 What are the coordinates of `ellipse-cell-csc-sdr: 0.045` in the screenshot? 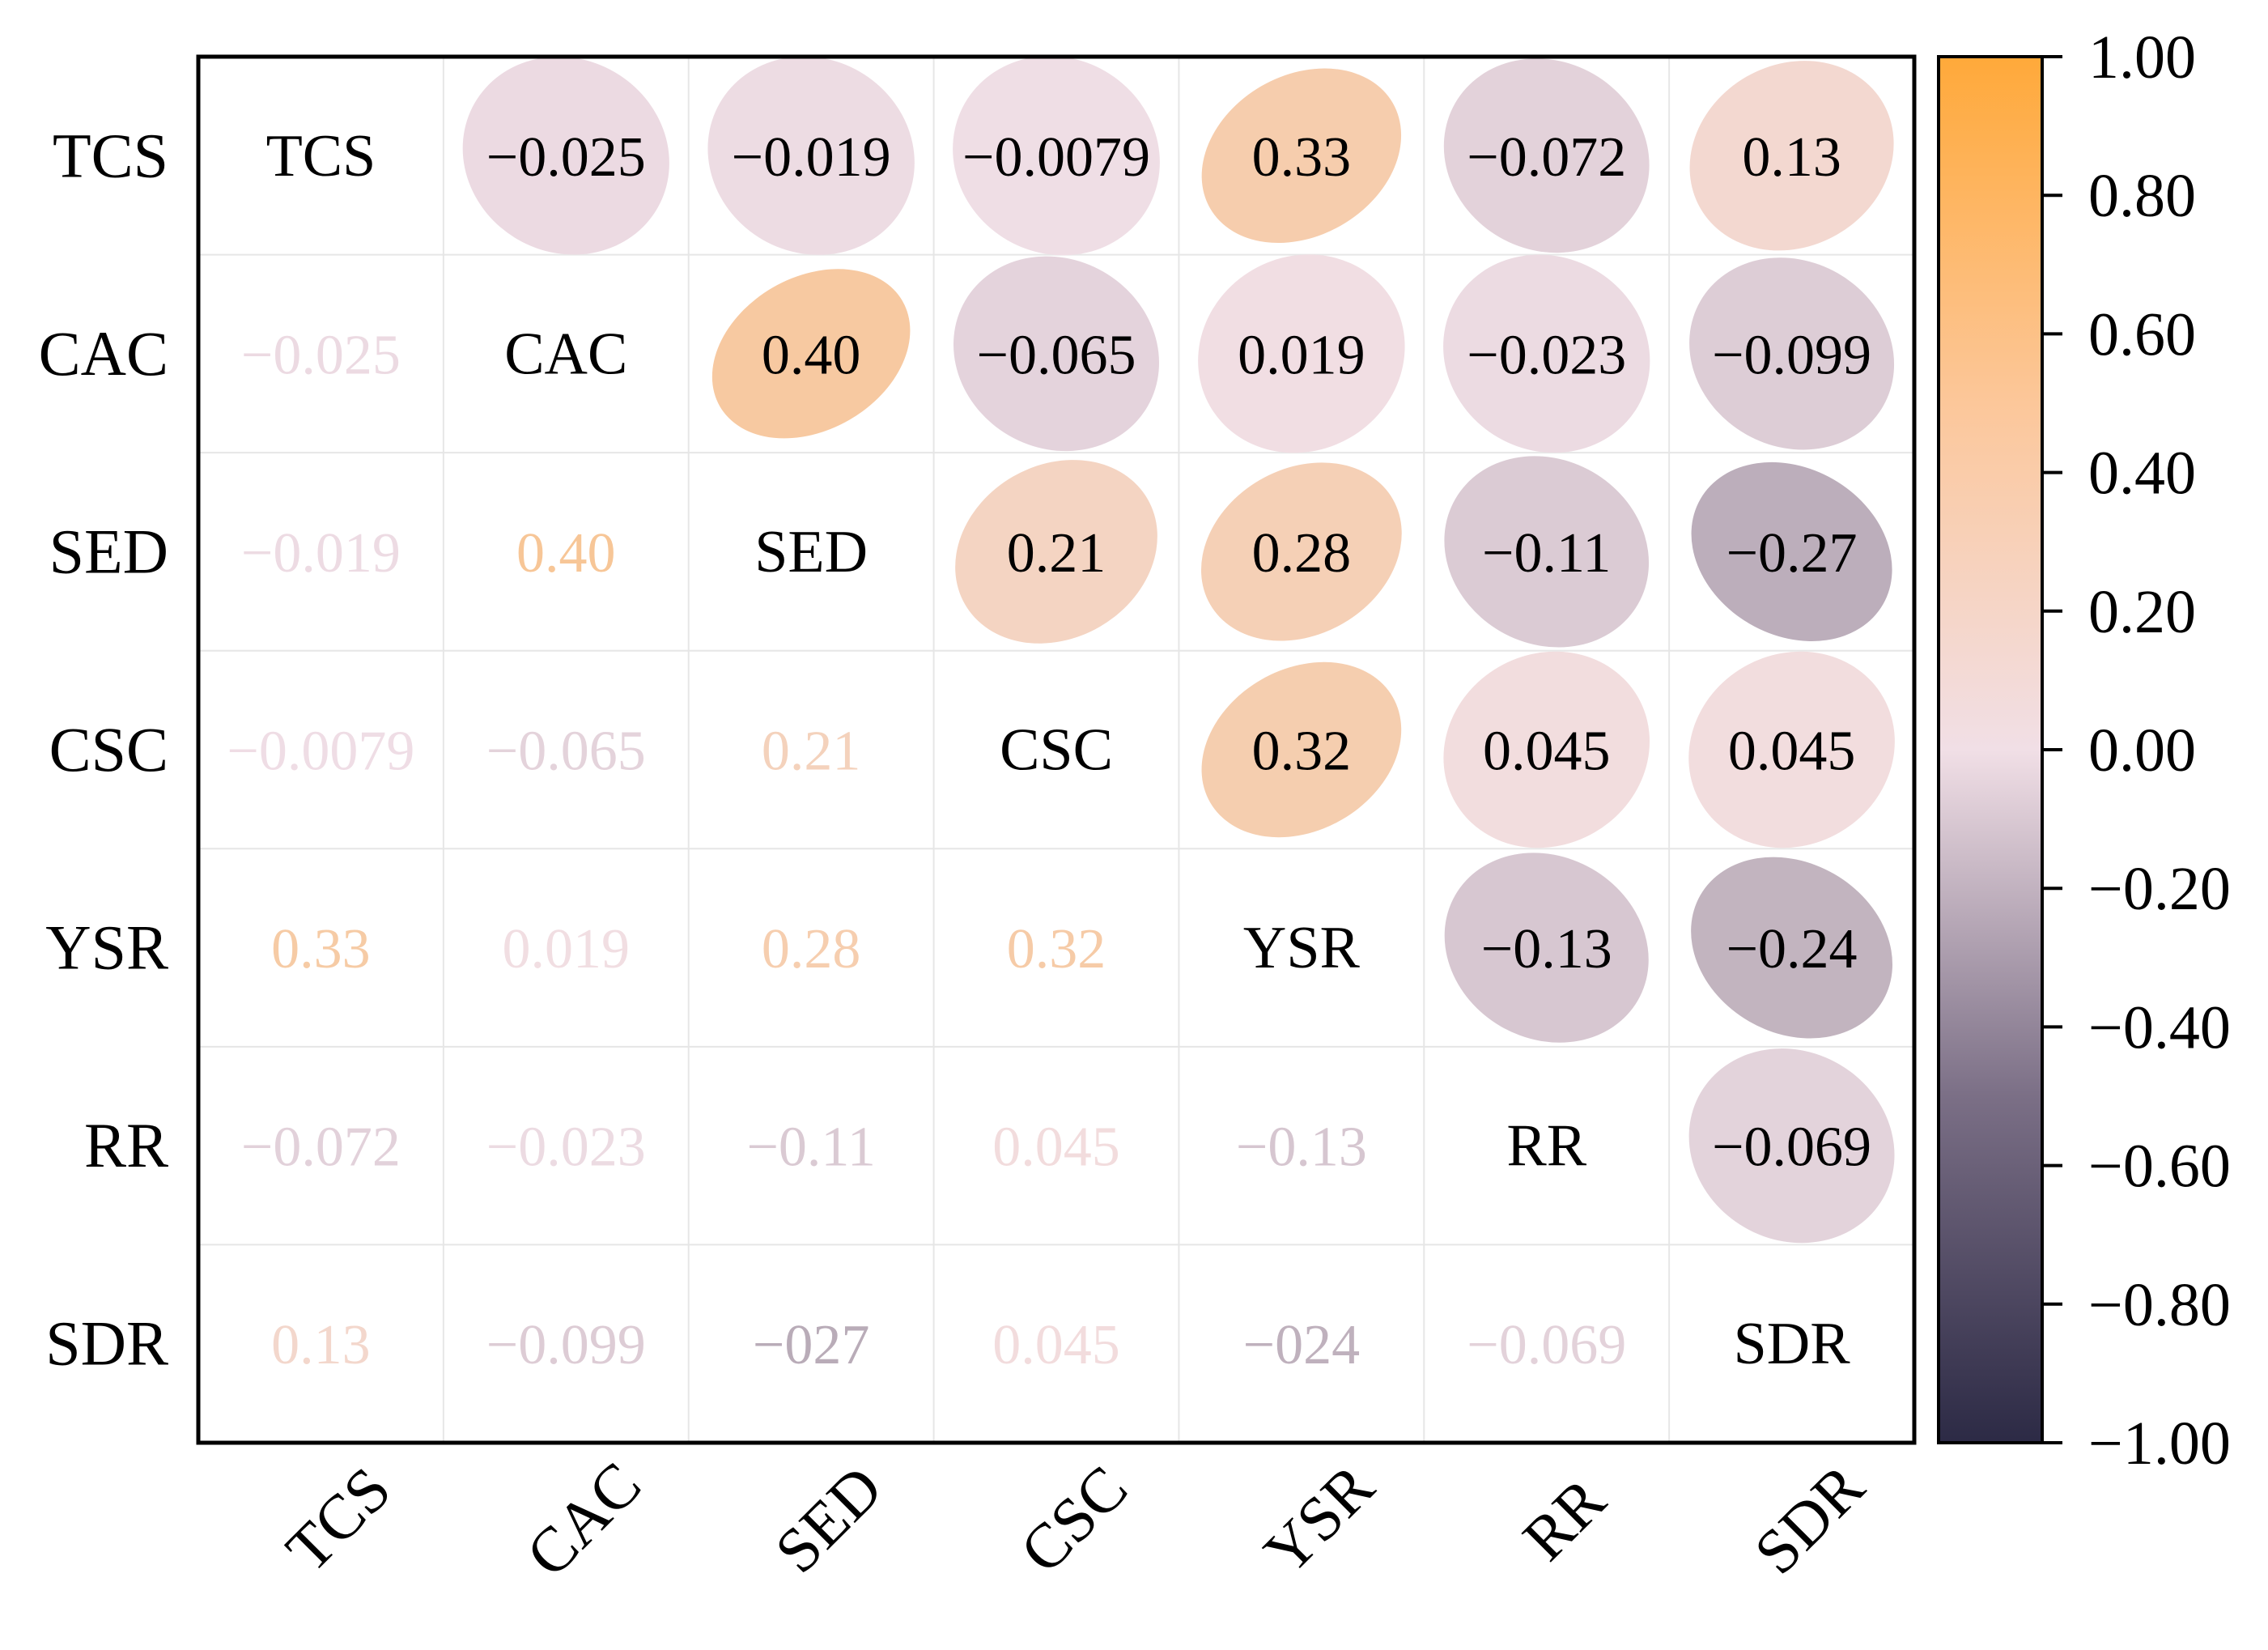 It's located at (1791, 749).